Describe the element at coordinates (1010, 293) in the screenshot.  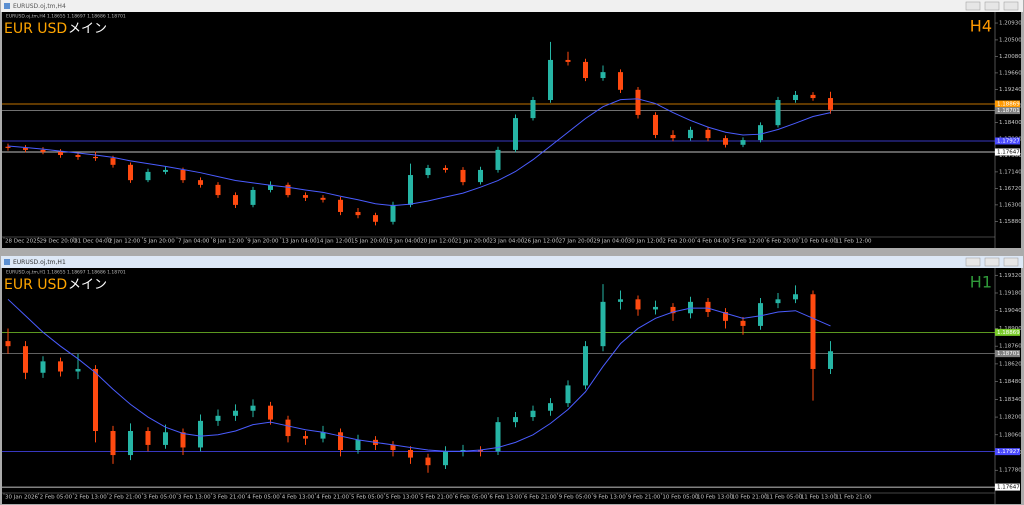
I see `y-tick-label: 1.19180` at that location.